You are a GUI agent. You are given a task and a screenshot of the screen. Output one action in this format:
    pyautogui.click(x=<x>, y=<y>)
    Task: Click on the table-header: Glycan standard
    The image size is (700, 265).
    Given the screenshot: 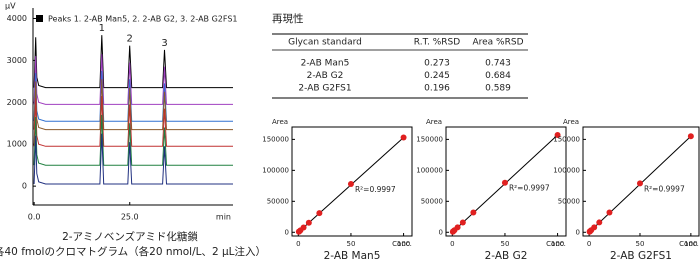 What is the action you would take?
    pyautogui.click(x=325, y=43)
    